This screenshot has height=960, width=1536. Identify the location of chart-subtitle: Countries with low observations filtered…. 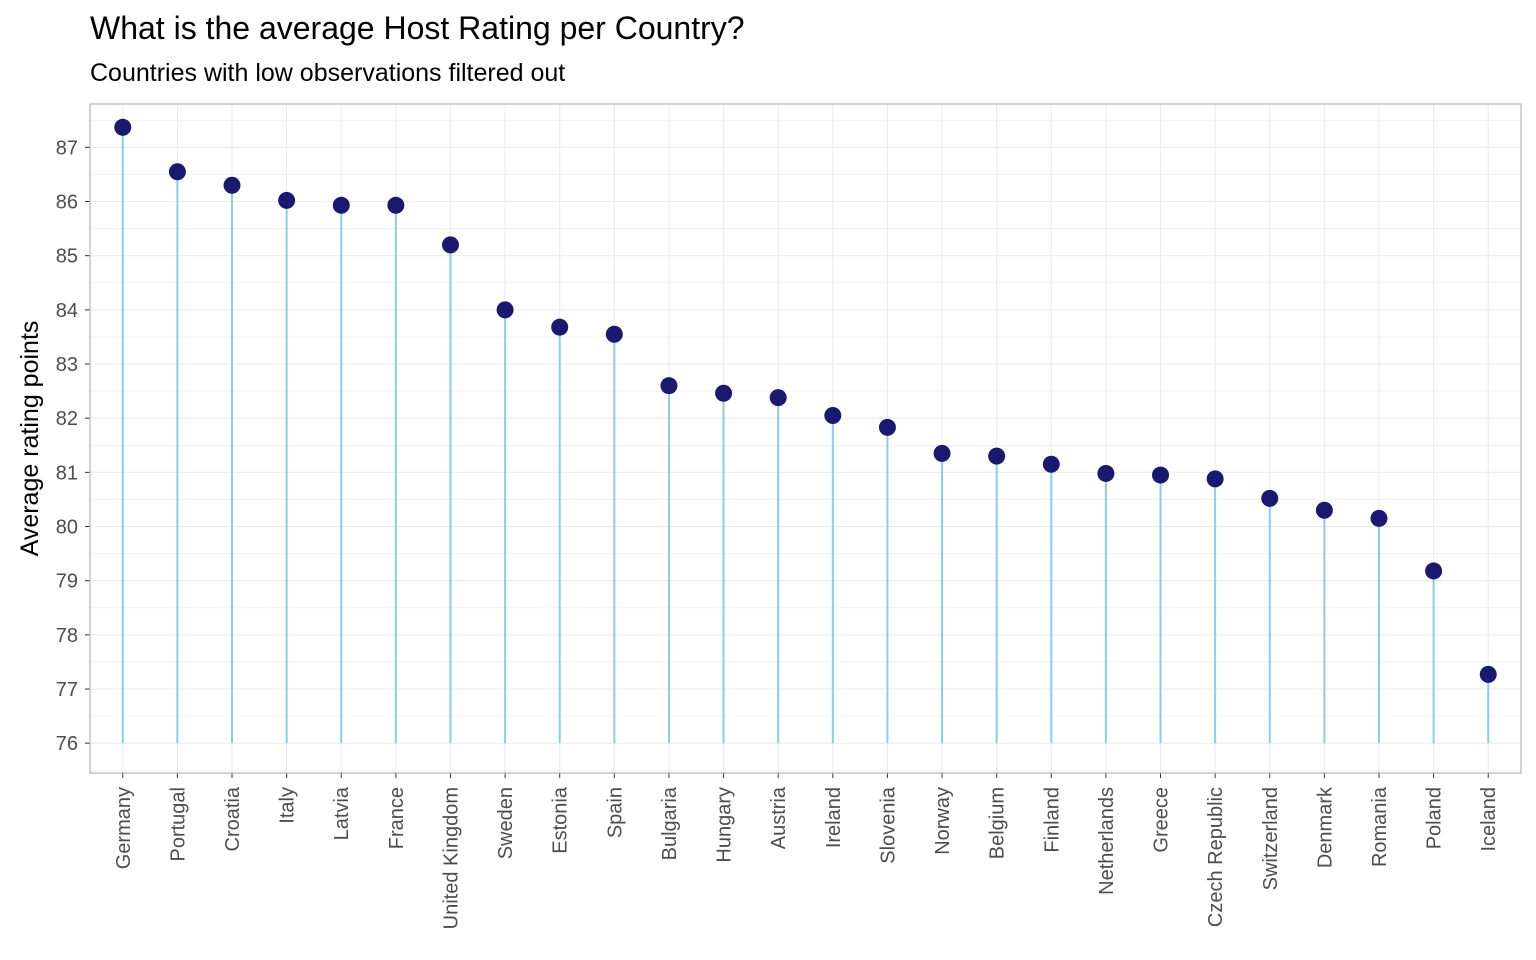
(328, 73).